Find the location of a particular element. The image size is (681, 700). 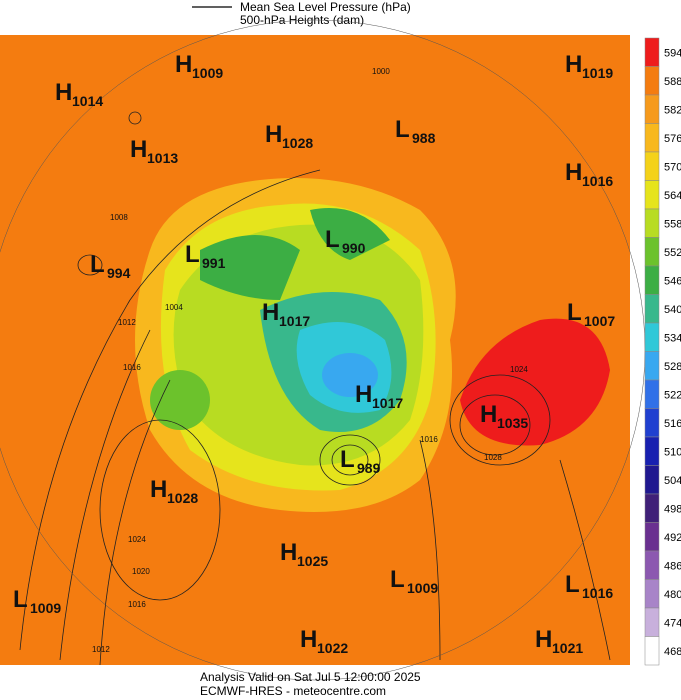

colorbar-label: 480 is located at coordinates (672, 595).